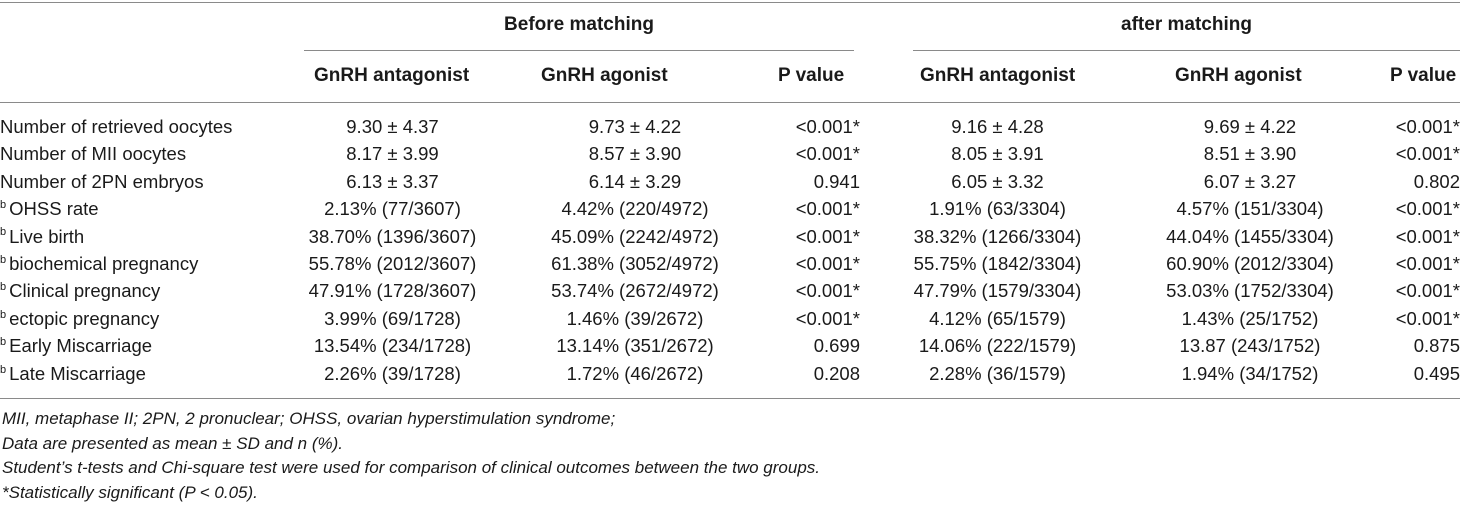 The width and height of the screenshot is (1460, 506). What do you see at coordinates (730, 102) in the screenshot?
I see `header-rule` at bounding box center [730, 102].